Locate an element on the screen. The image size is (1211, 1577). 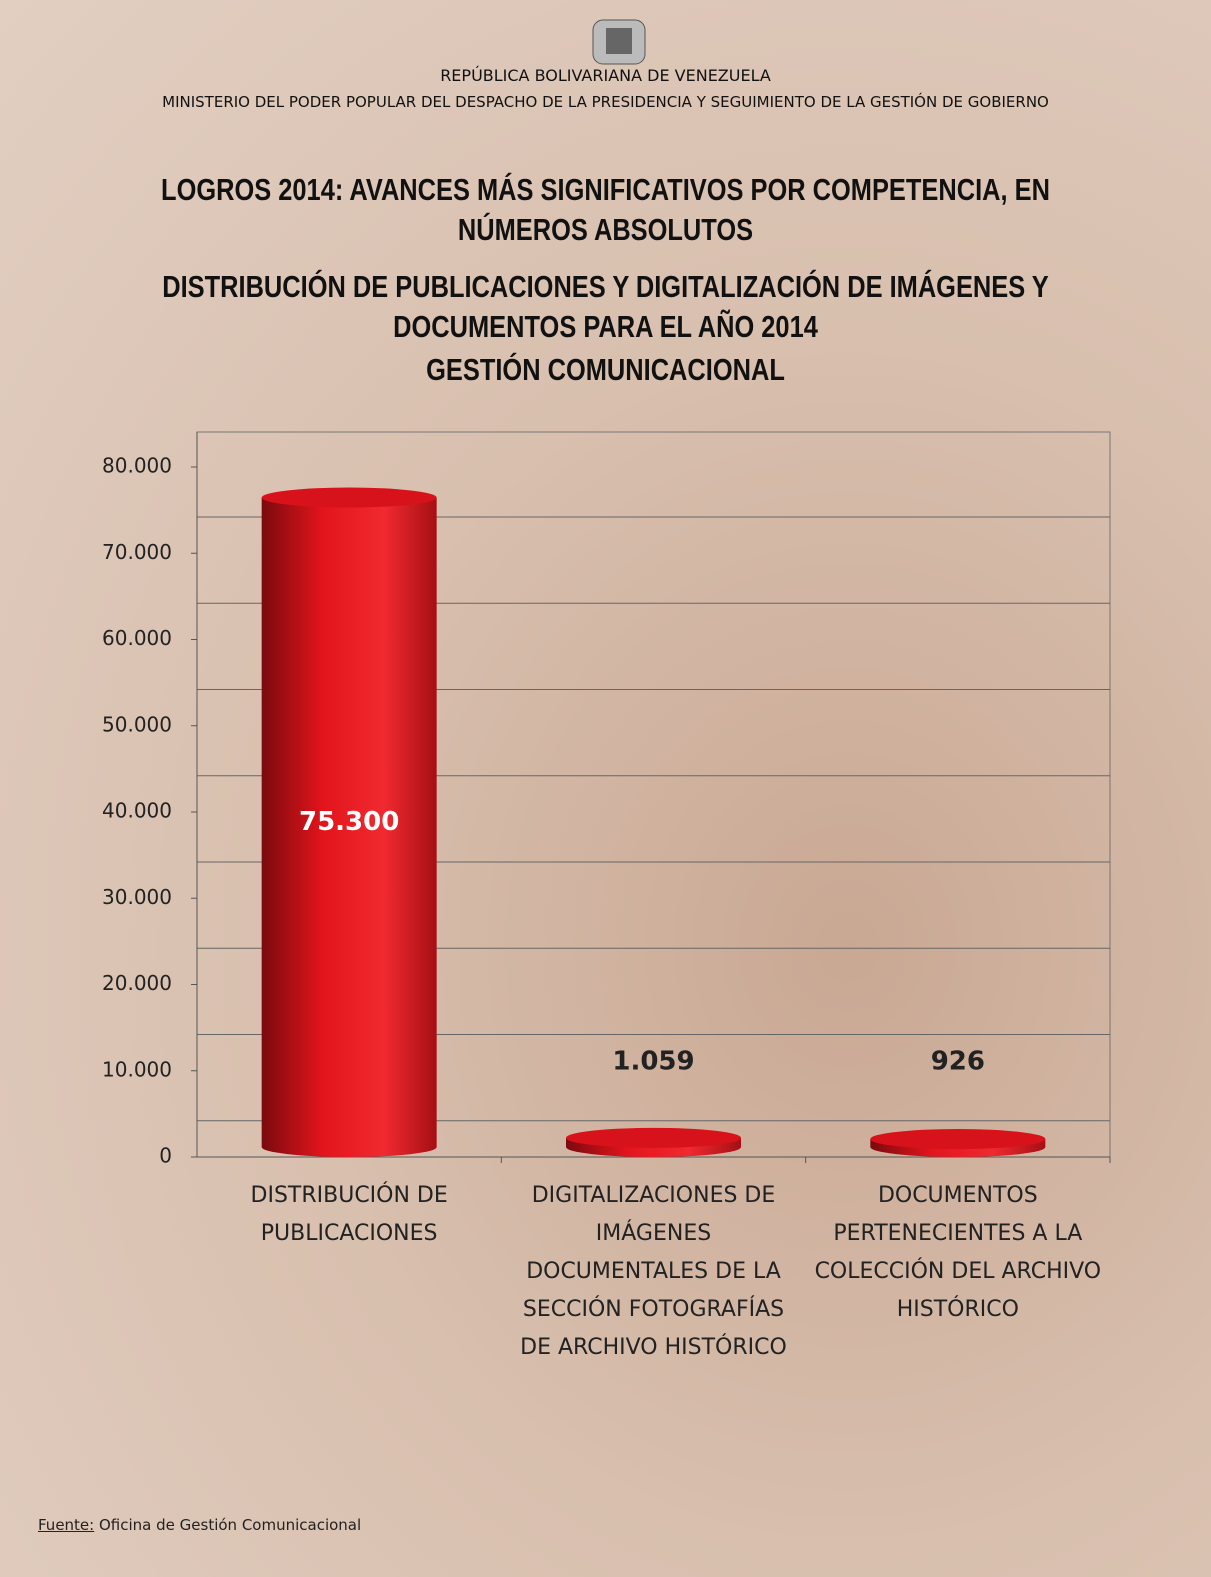
bar is located at coordinates (349, 822).